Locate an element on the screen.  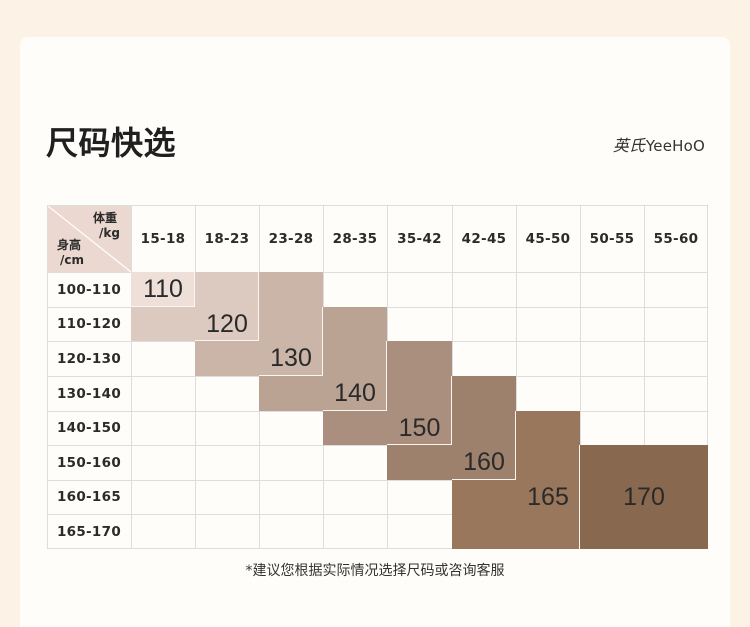
header-corner-cell: 体重 /kg 身高 /cm is located at coordinates (89, 239).